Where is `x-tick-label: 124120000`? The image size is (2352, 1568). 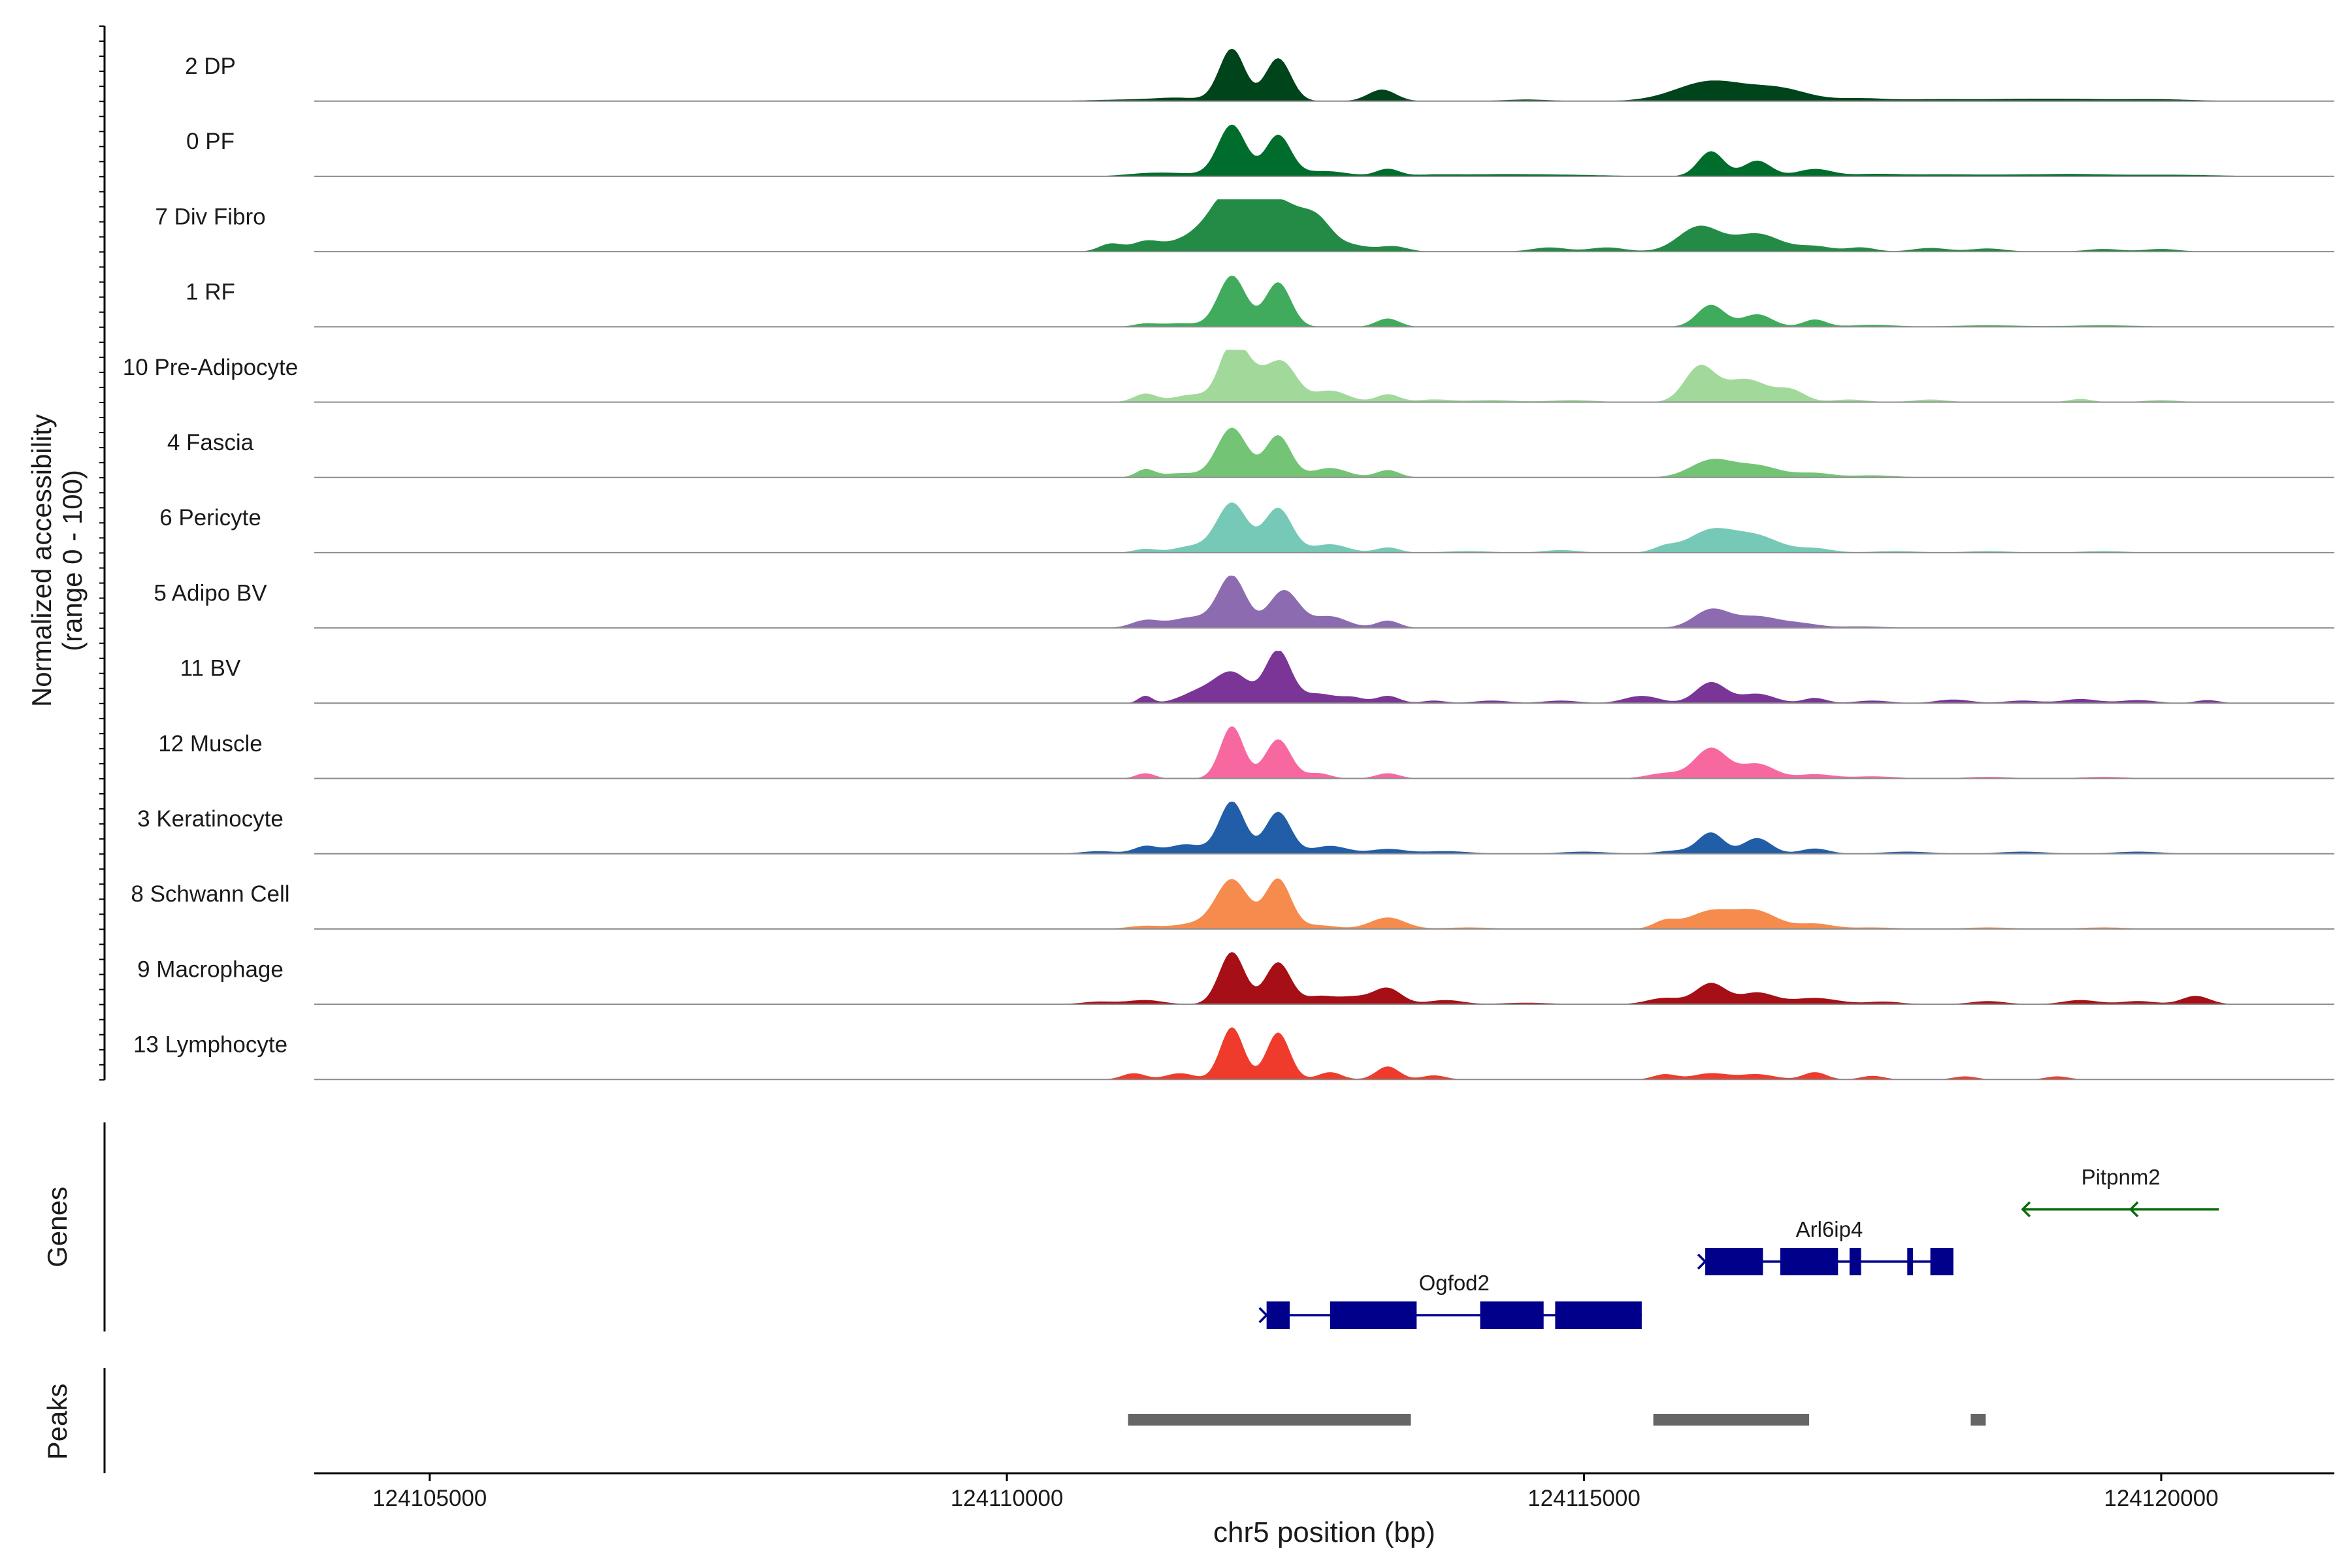 x-tick-label: 124120000 is located at coordinates (2161, 1498).